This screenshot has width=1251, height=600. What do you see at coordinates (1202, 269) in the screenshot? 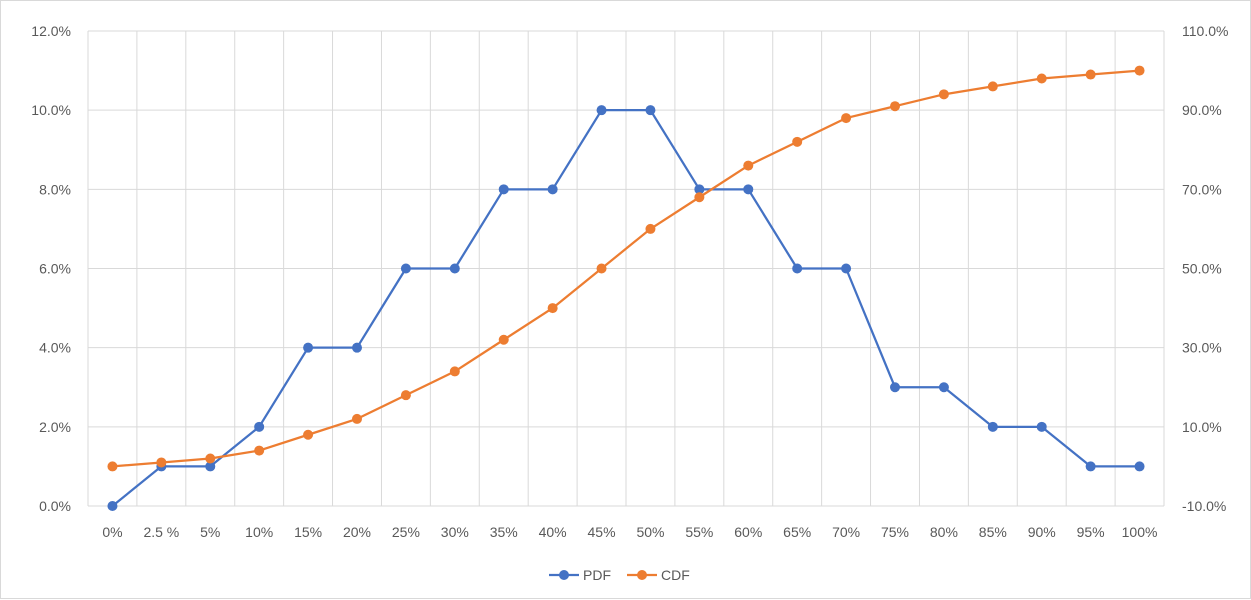
I see `y-tick-label-secondary: 50.0%` at bounding box center [1202, 269].